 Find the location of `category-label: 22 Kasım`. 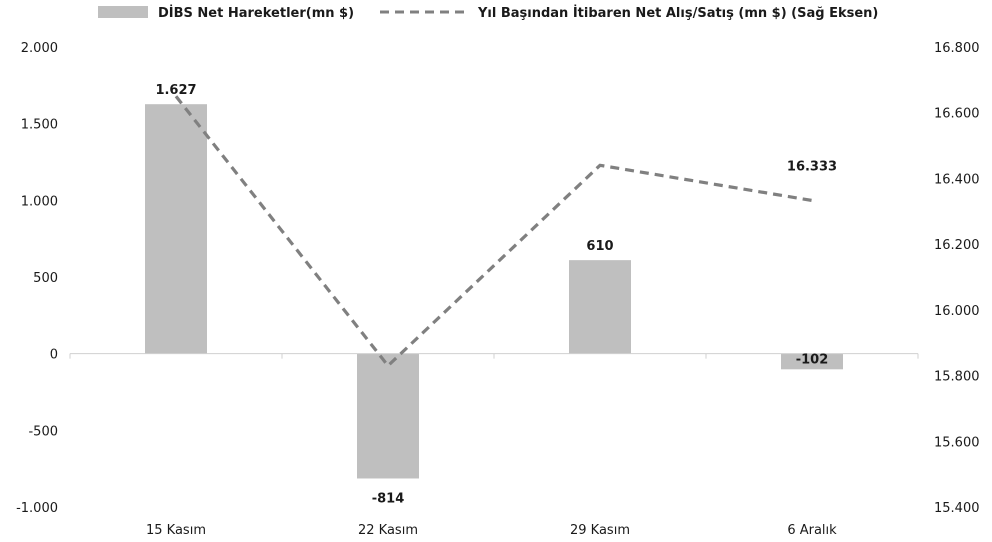

category-label: 22 Kasım is located at coordinates (388, 530).